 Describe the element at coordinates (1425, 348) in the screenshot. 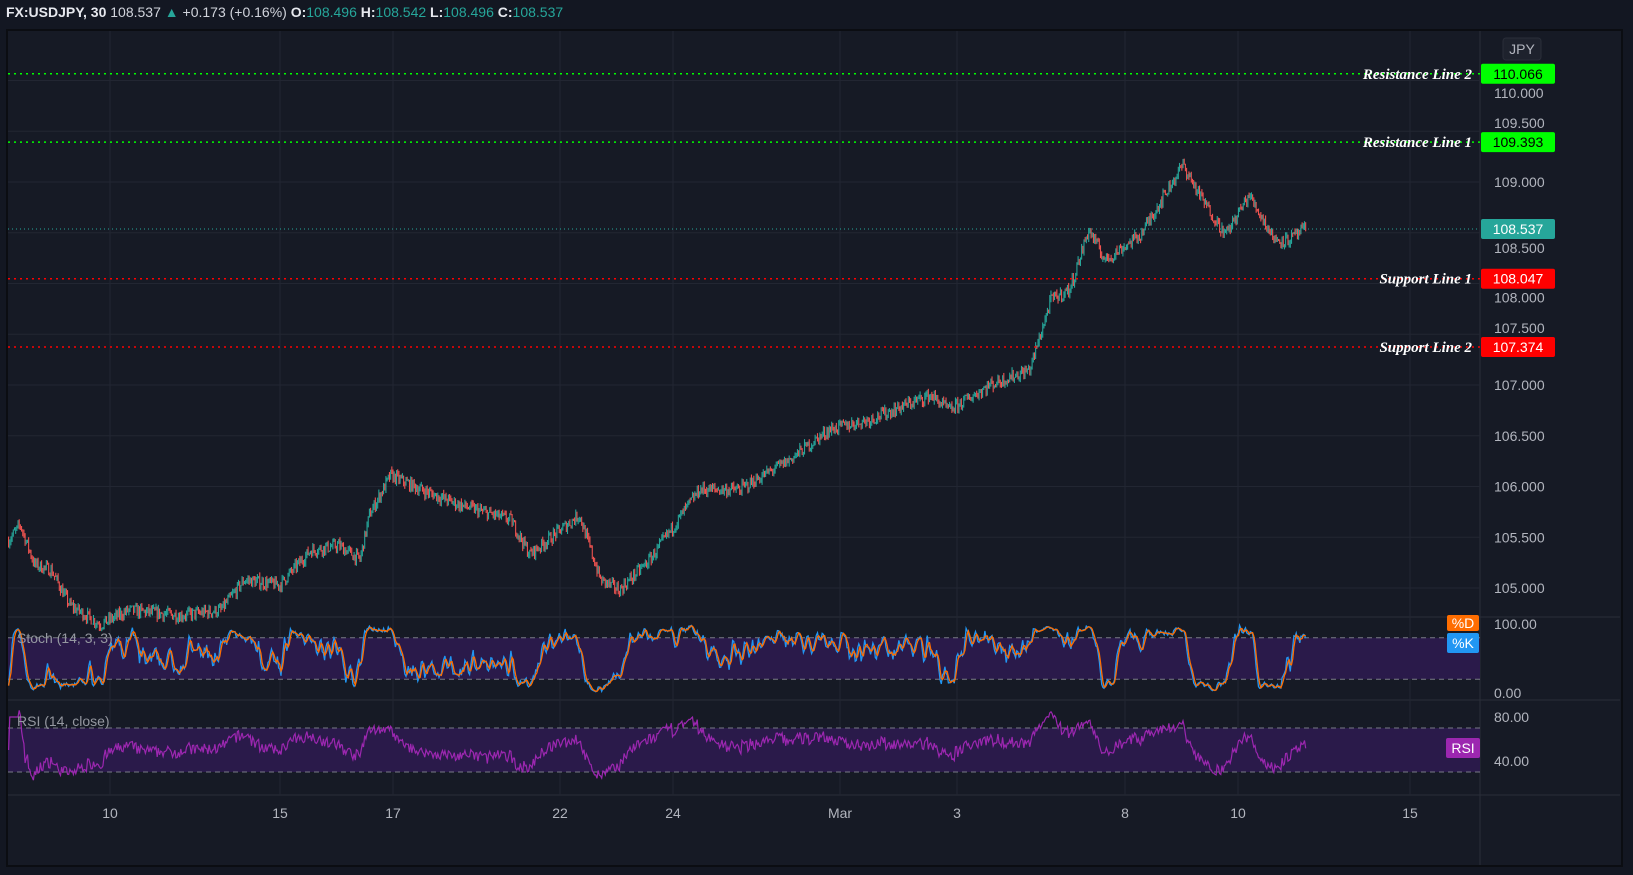

I see `level-label: Support Line 2` at that location.